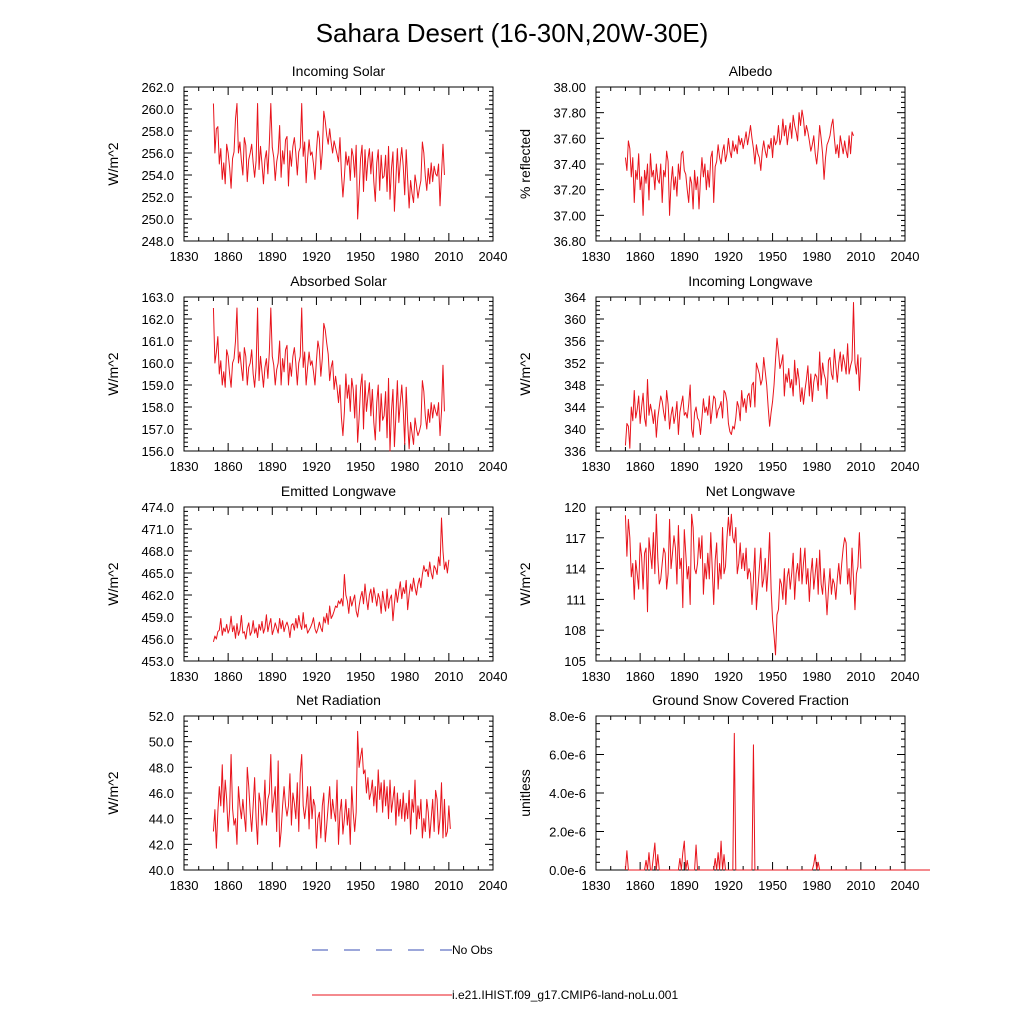  I want to click on y-tick-label: 120, so click(575, 507).